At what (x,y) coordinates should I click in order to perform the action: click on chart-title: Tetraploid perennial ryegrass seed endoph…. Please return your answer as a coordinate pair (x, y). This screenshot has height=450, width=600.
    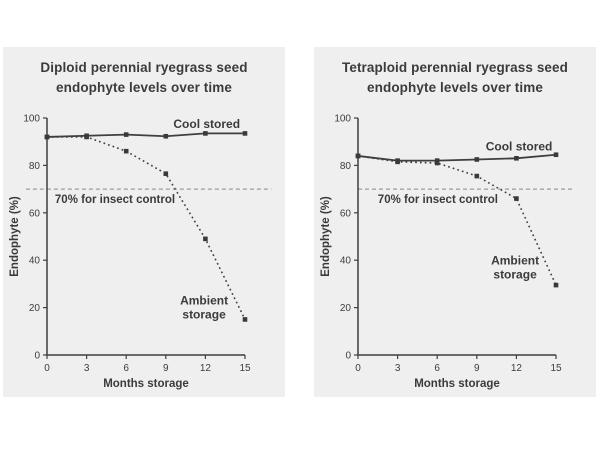
    Looking at the image, I should click on (455, 77).